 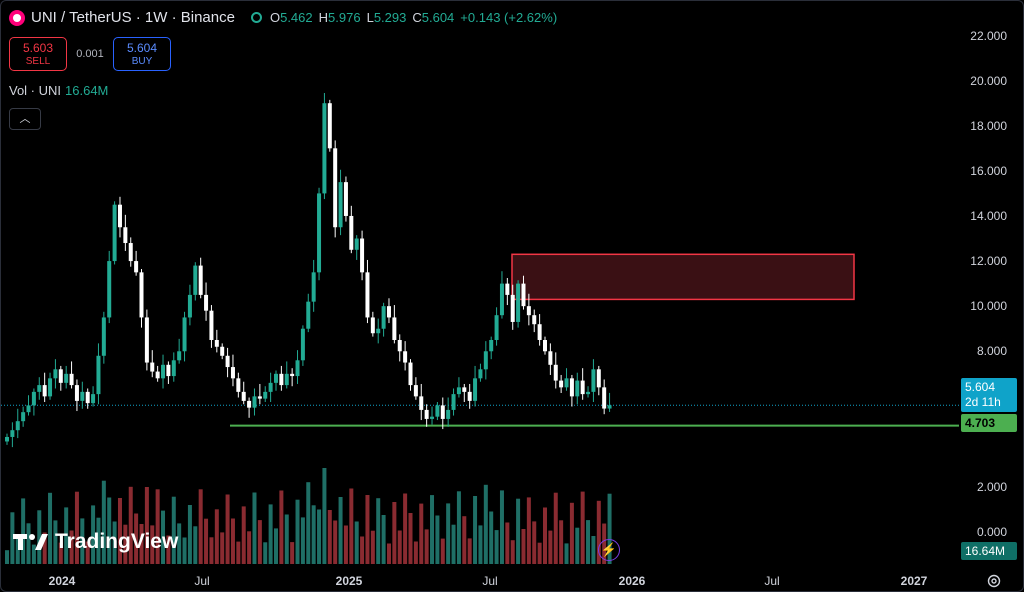 What do you see at coordinates (95, 542) in the screenshot?
I see `tradingview-logo: TradingView` at bounding box center [95, 542].